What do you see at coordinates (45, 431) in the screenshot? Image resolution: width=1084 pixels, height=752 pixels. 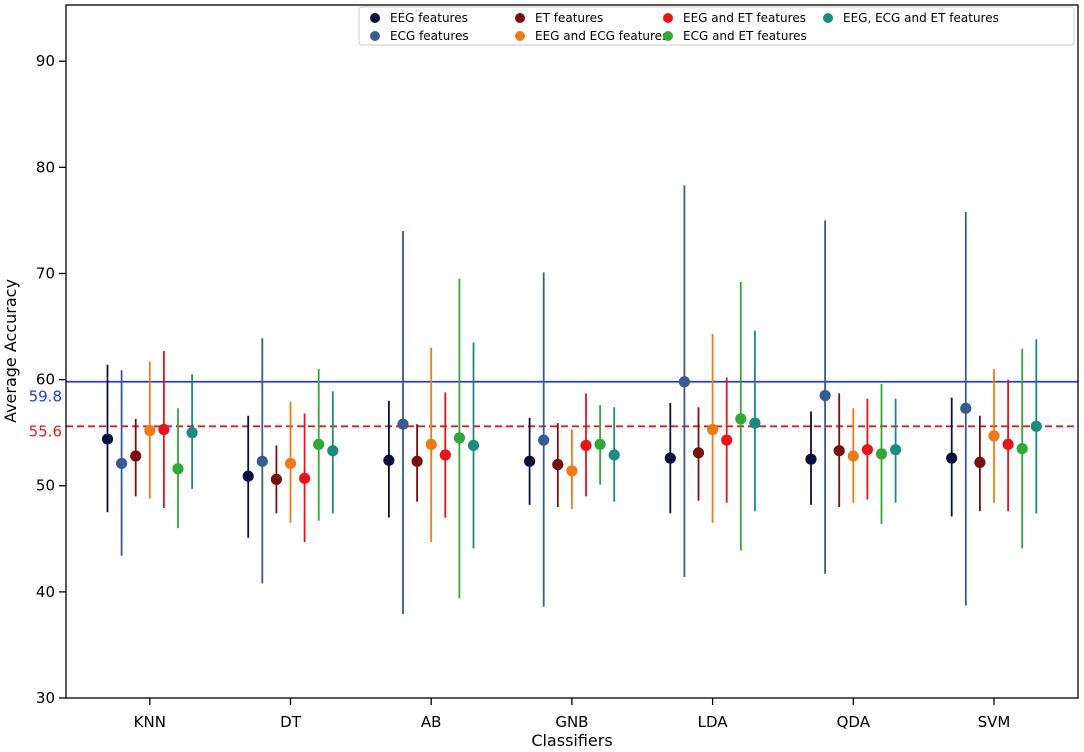 I see `reference-label-55-6: 55.6` at bounding box center [45, 431].